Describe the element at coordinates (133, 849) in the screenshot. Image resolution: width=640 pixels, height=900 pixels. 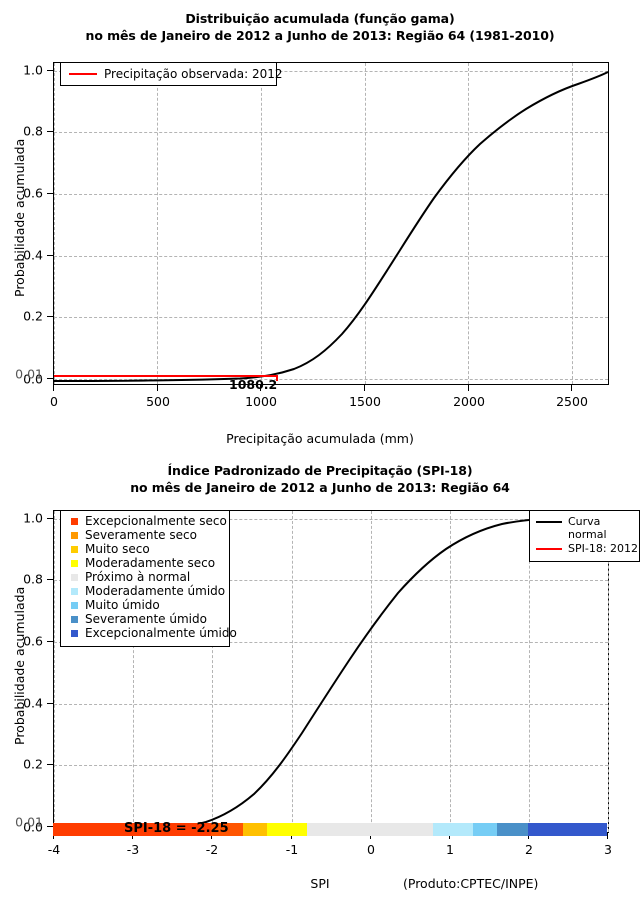
I see `chart2-xticklabel--3: -3` at that location.